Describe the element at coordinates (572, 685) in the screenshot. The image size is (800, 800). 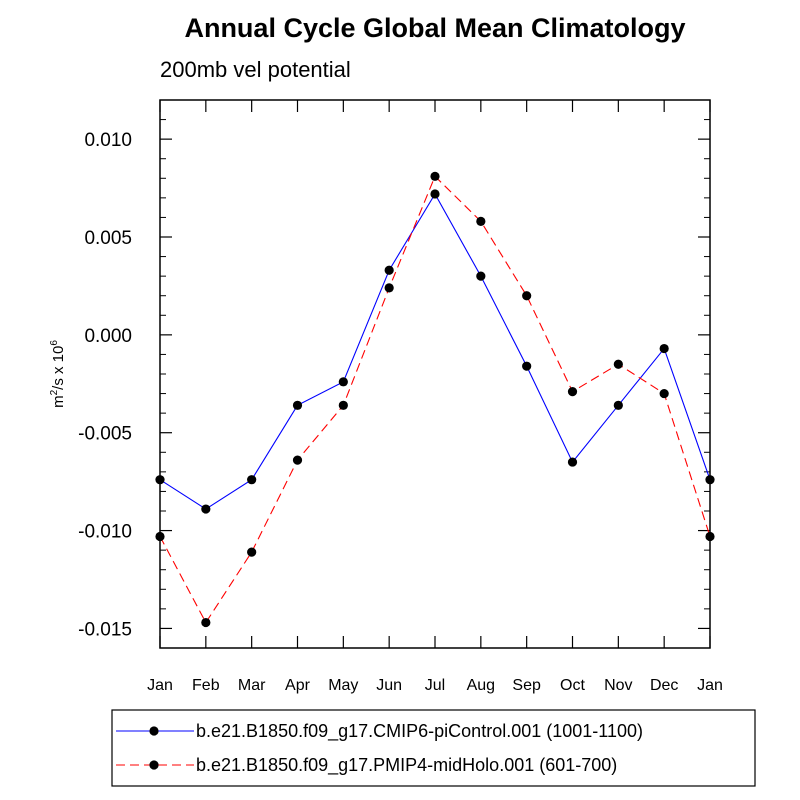
I see `x-tick-label: Oct` at that location.